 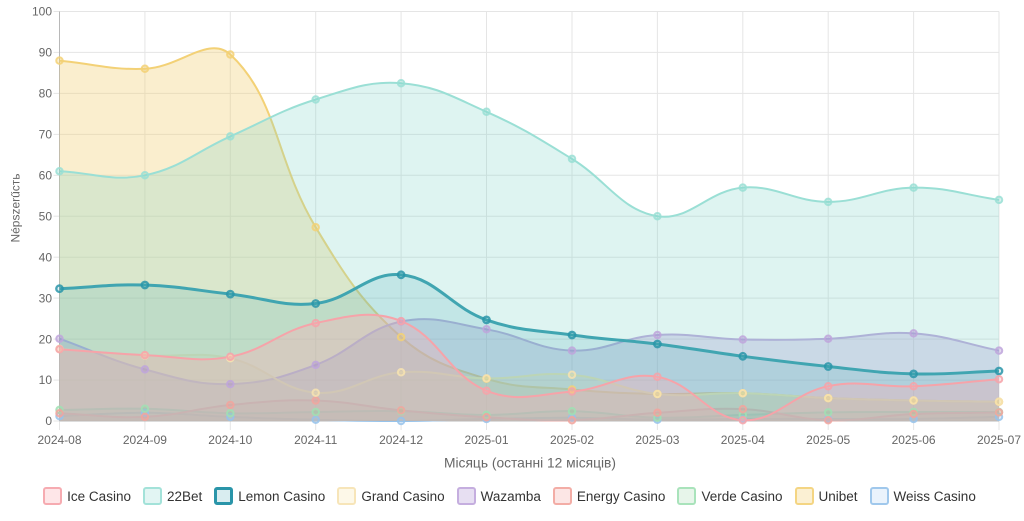 What do you see at coordinates (230, 440) in the screenshot?
I see `svg-text: 2024-10` at bounding box center [230, 440].